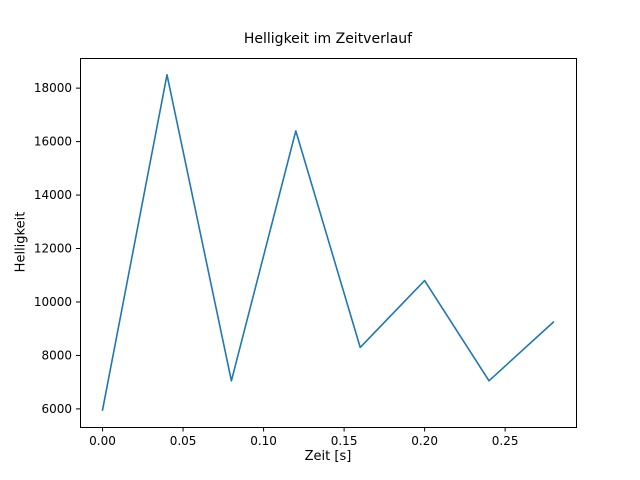 This screenshot has width=640, height=480. What do you see at coordinates (424, 441) in the screenshot?
I see `x-tick-label: 0.20` at bounding box center [424, 441].